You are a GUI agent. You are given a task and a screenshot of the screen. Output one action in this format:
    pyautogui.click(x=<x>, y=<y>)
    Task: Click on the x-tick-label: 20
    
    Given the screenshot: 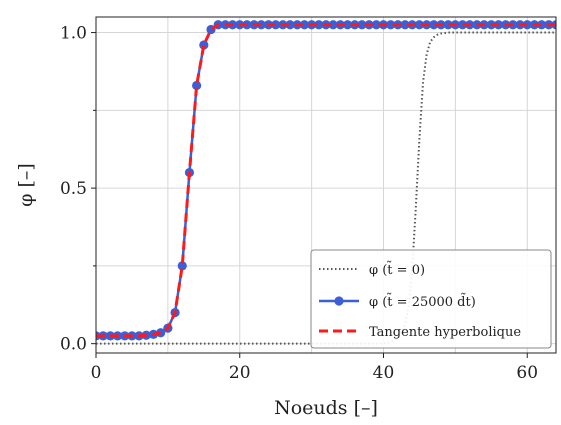 What is the action you would take?
    pyautogui.click(x=240, y=373)
    